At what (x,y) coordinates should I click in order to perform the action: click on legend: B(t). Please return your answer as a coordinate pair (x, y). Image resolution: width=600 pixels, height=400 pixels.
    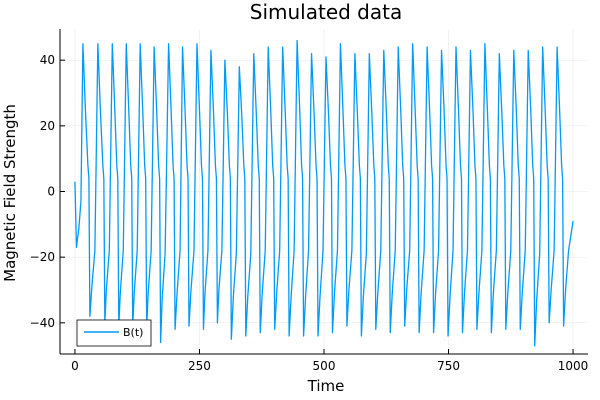
    Looking at the image, I should click on (114, 333).